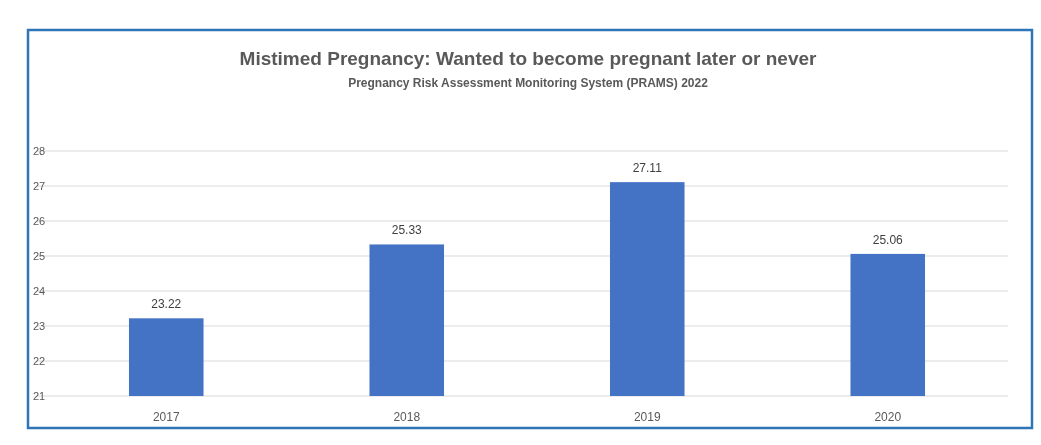 This screenshot has height=445, width=1041. What do you see at coordinates (39, 256) in the screenshot?
I see `y-tick-label: 25` at bounding box center [39, 256].